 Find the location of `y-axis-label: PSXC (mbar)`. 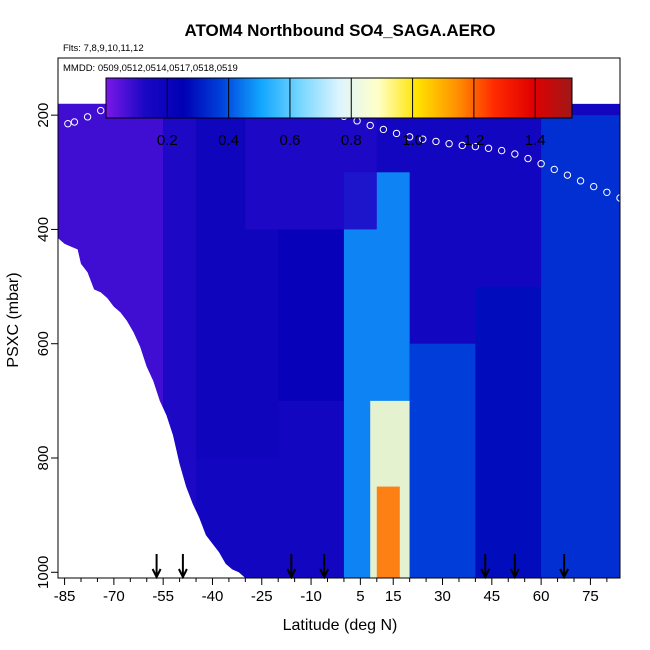

y-axis-label: PSXC (mbar) is located at coordinates (13, 319).